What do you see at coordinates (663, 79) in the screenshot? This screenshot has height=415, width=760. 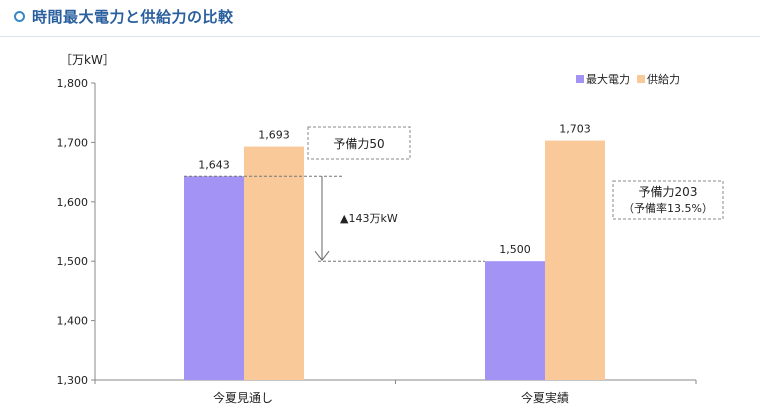 I see `legend-label-supply: 供給力` at bounding box center [663, 79].